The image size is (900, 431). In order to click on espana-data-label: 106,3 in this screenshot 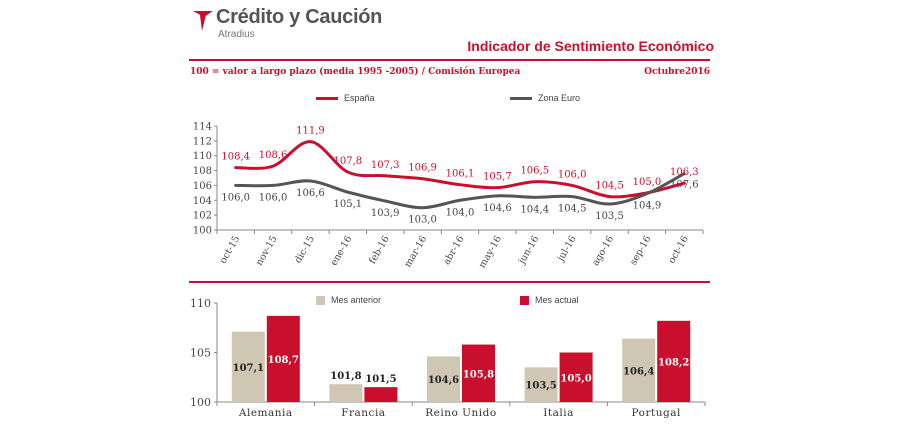, I will do `click(684, 172)`.